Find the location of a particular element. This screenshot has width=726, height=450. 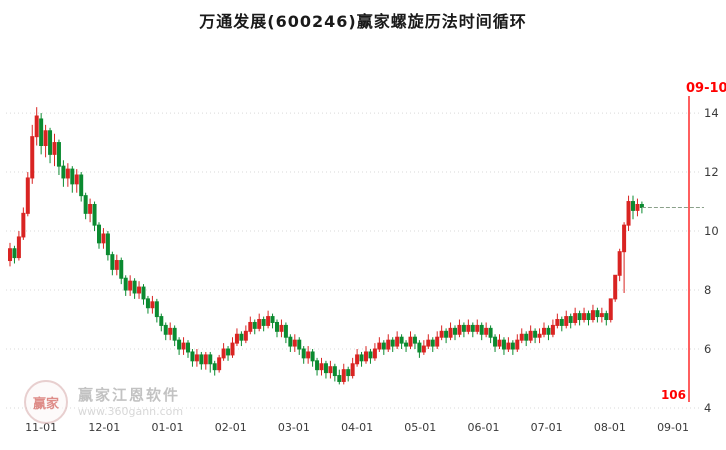

svg-text: 14 is located at coordinates (711, 113).